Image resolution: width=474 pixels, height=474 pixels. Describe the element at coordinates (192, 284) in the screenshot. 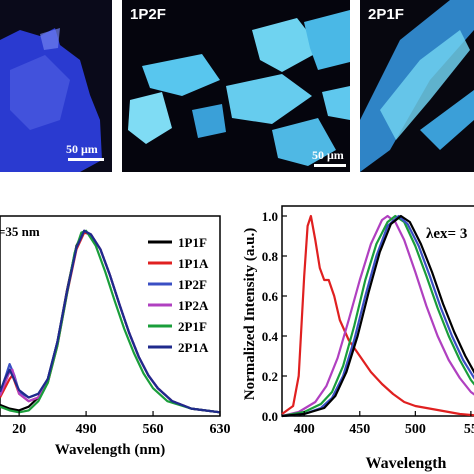

I see `legend-label: 1P2F` at that location.